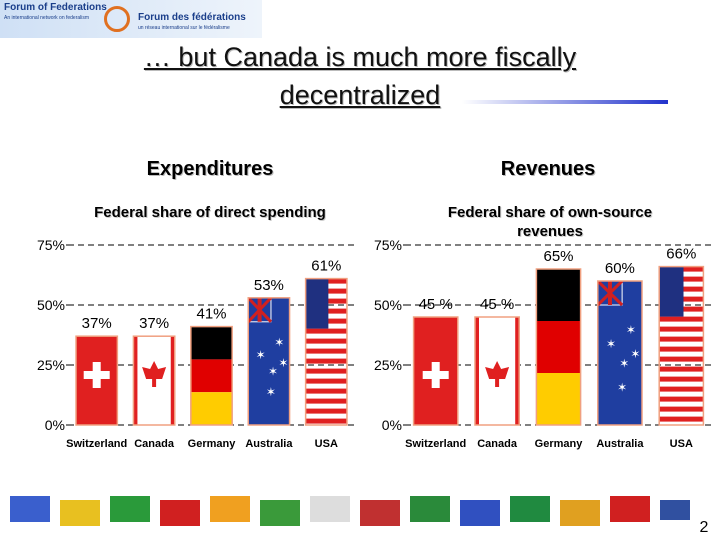  I want to click on flag-strip, so click(350, 511).